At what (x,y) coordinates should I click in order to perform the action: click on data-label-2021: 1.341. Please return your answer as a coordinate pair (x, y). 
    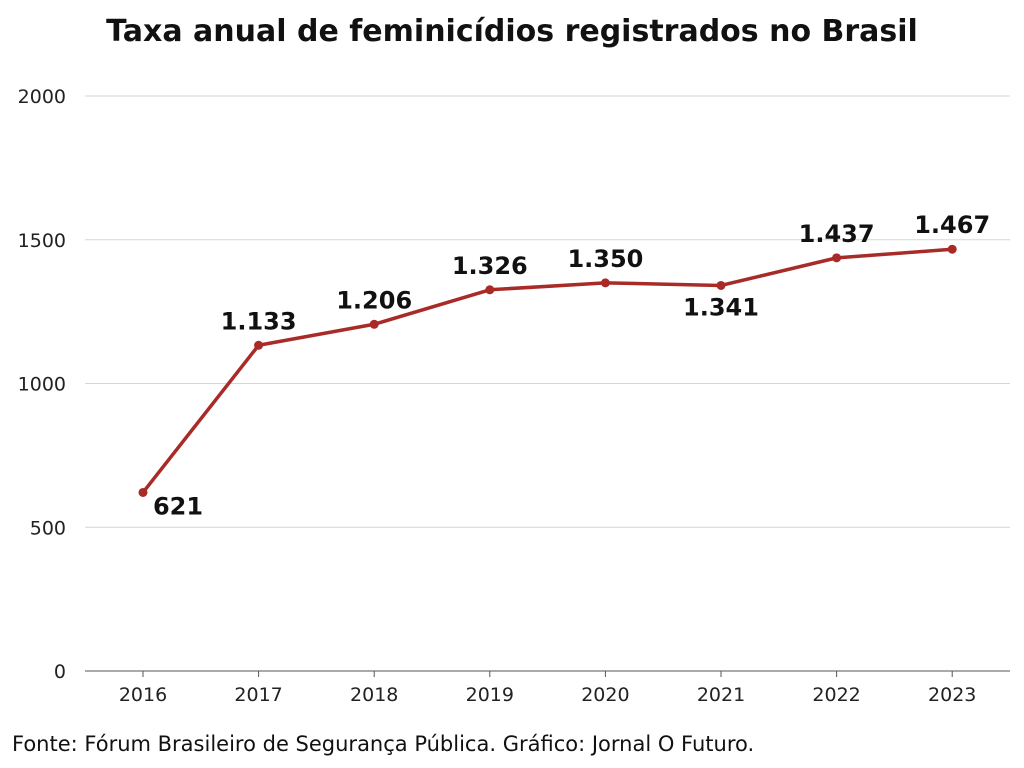
    Looking at the image, I should click on (721, 307).